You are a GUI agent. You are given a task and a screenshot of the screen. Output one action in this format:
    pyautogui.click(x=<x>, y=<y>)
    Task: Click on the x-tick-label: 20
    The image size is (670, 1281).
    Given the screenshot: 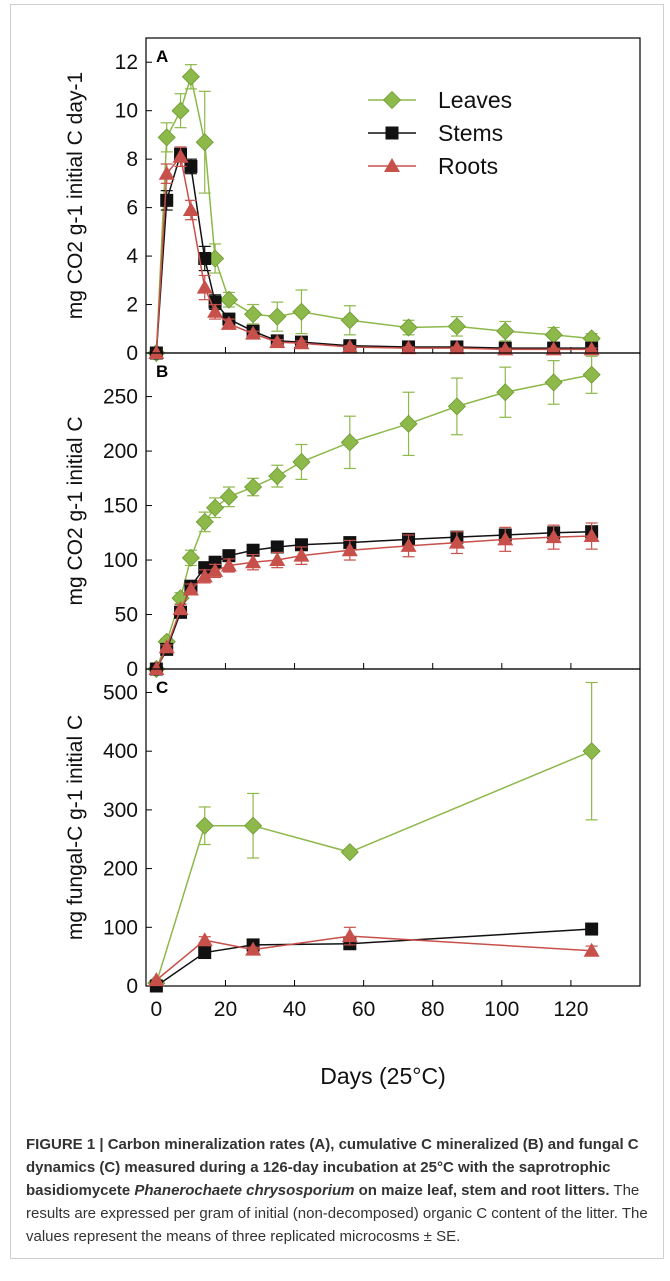 What is the action you would take?
    pyautogui.click(x=225, y=1009)
    